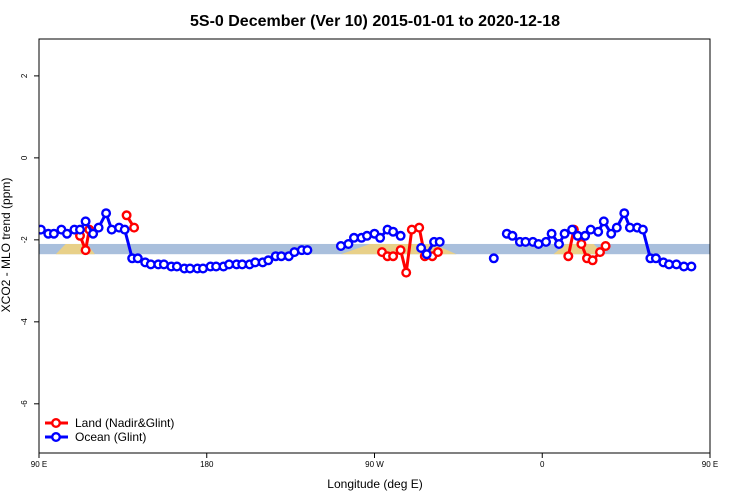 The image size is (750, 500). Describe the element at coordinates (56, 437) in the screenshot. I see `ocean-legend-marker` at that location.